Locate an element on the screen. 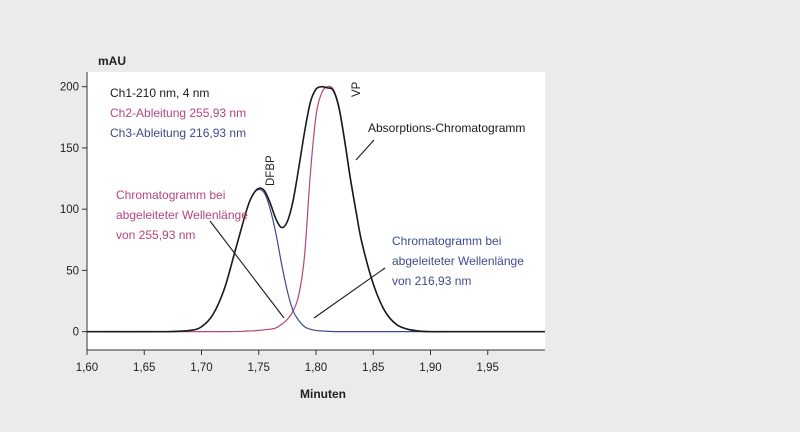  annotation-ch3-line: Chromatogramm bei is located at coordinates (446, 241).